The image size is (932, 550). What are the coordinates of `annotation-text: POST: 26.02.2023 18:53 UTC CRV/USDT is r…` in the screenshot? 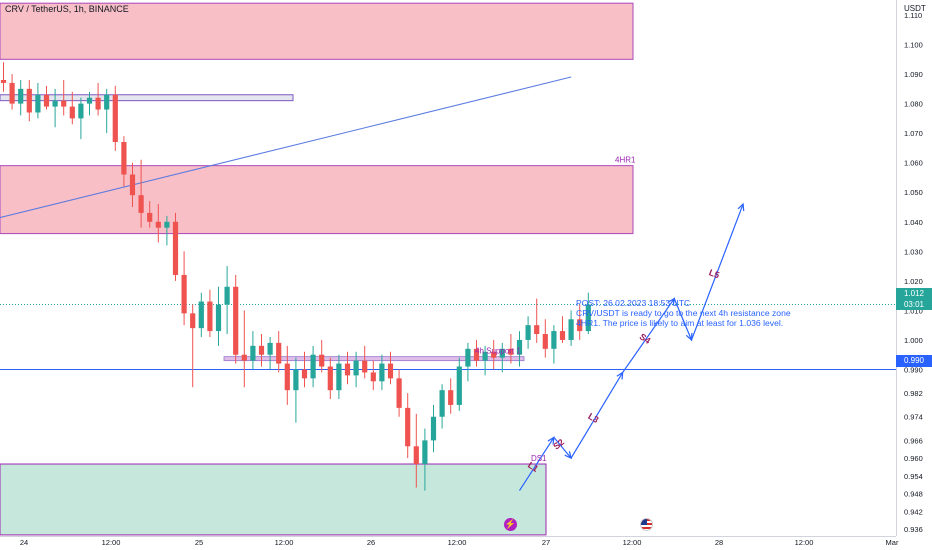 It's located at (683, 313).